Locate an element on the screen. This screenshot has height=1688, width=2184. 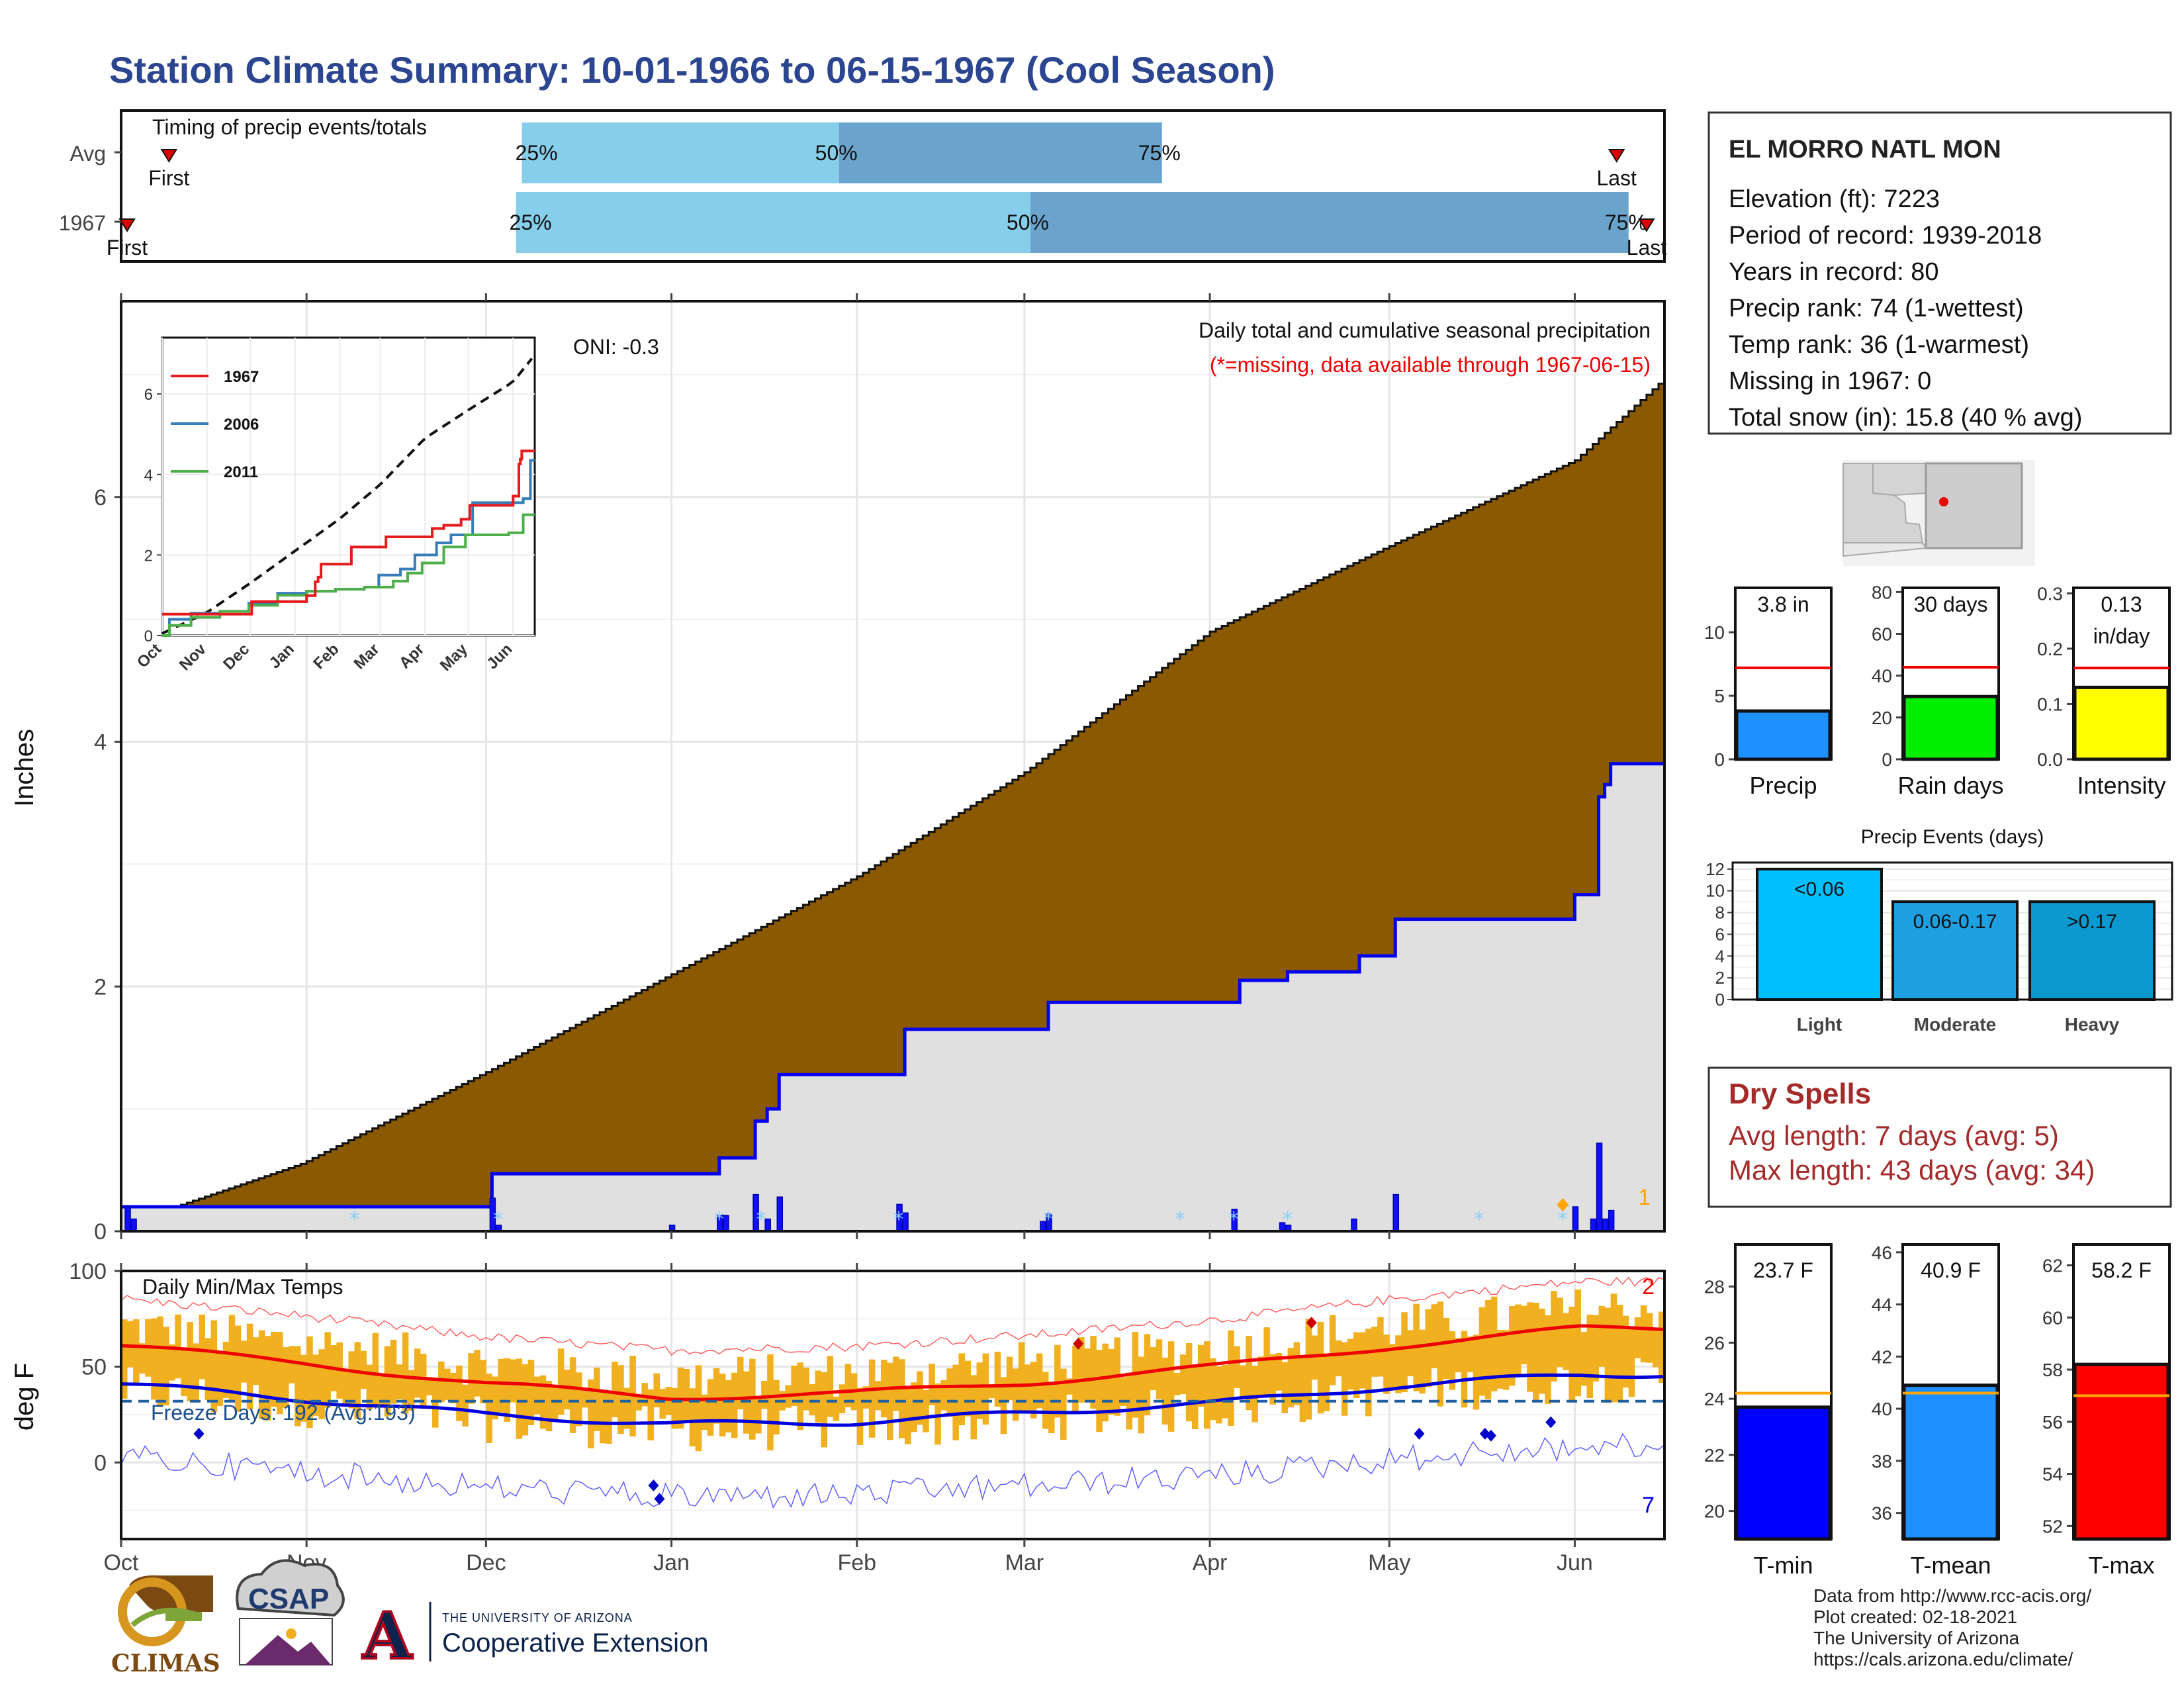
p50-label: 50% is located at coordinates (836, 153).